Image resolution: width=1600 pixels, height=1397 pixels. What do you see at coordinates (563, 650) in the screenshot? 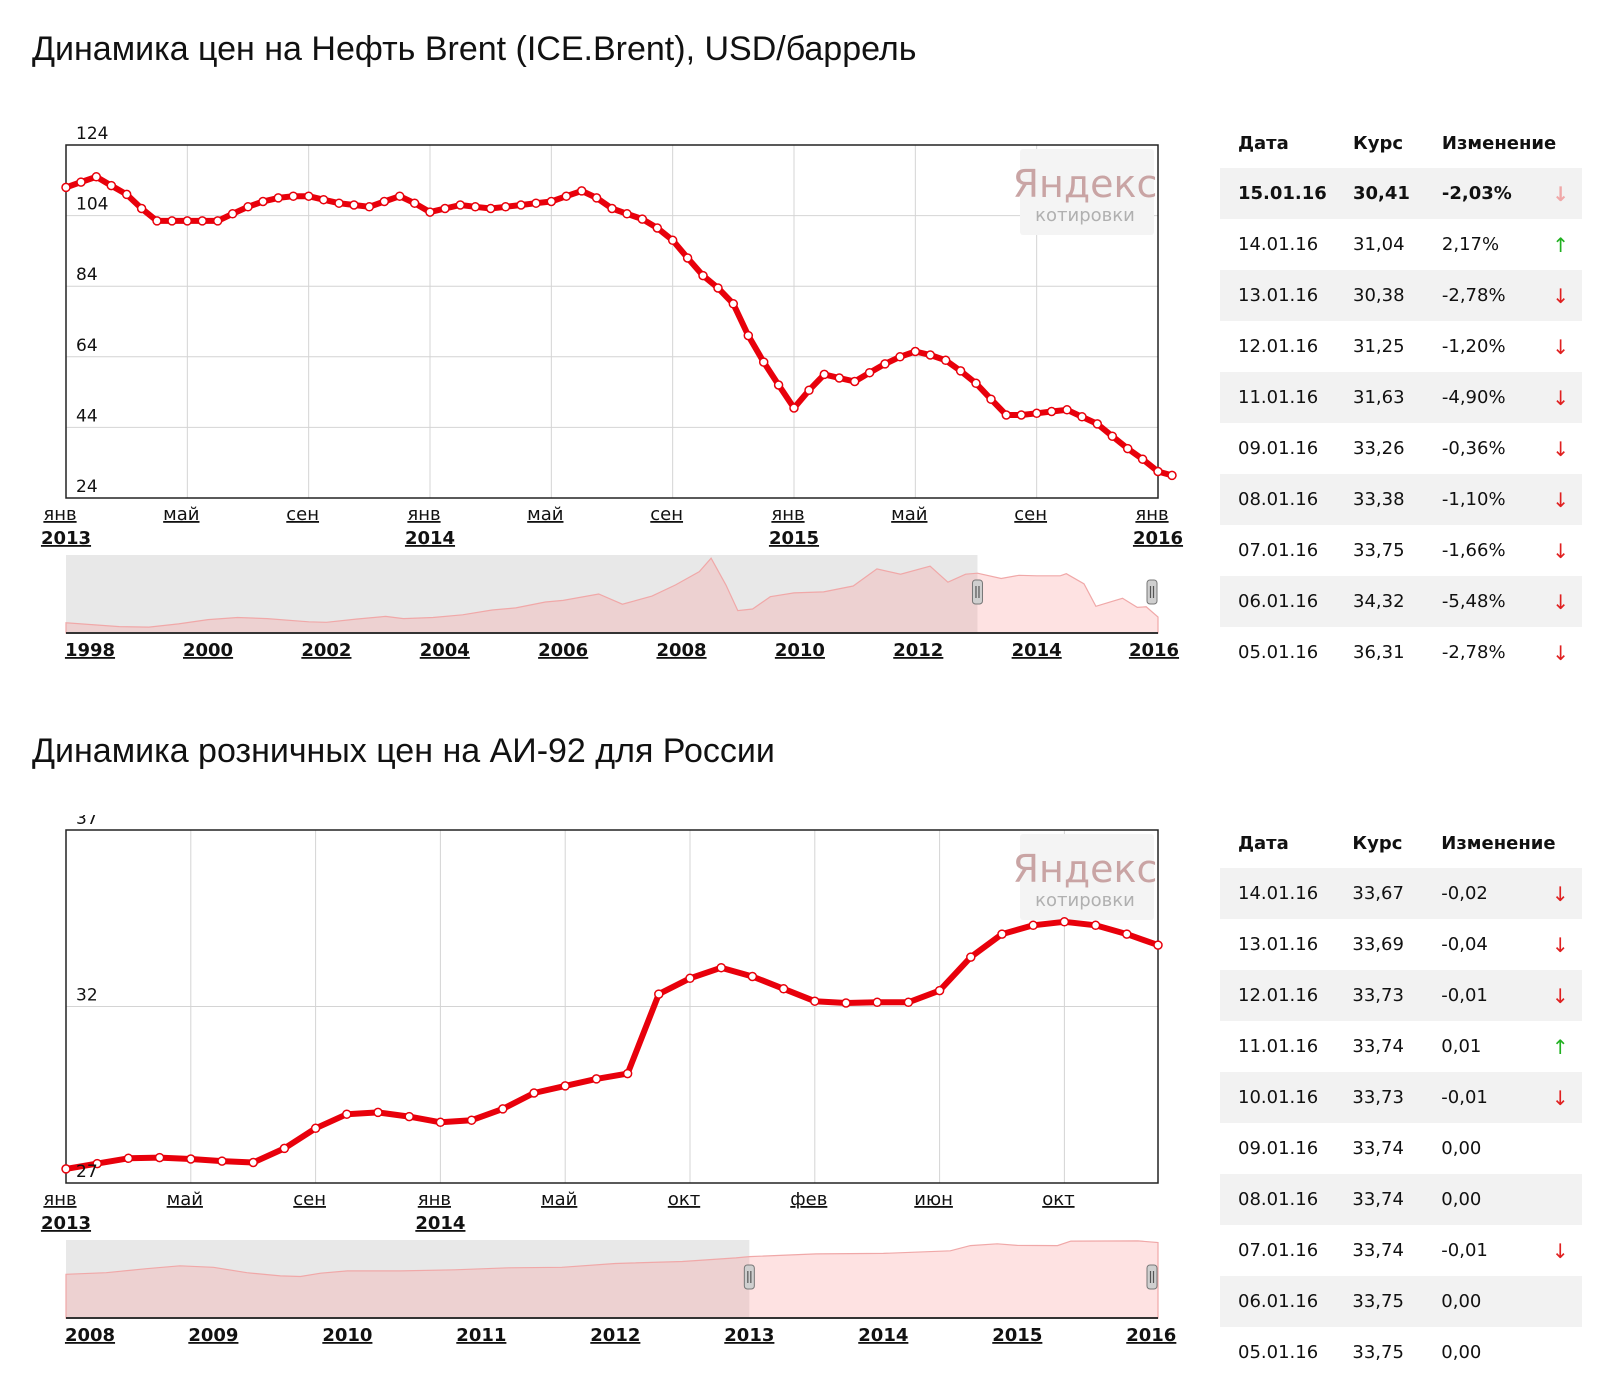
I see `navigator-year-label: 2006` at bounding box center [563, 650].